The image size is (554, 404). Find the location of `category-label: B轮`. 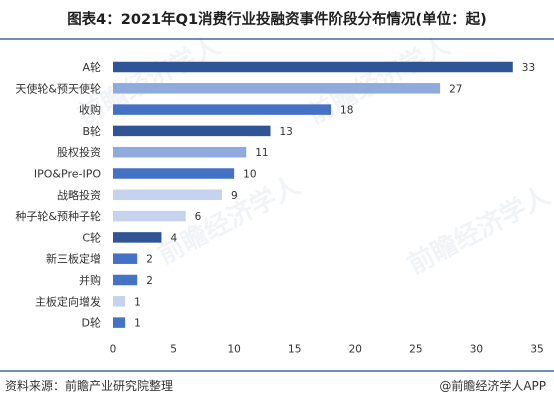

category-label: B轮 is located at coordinates (91, 131).